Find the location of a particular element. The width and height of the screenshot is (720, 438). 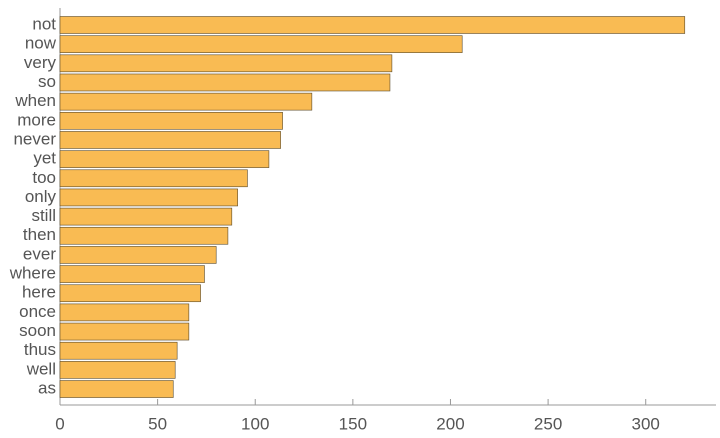

y-tick-label: too is located at coordinates (44, 177).